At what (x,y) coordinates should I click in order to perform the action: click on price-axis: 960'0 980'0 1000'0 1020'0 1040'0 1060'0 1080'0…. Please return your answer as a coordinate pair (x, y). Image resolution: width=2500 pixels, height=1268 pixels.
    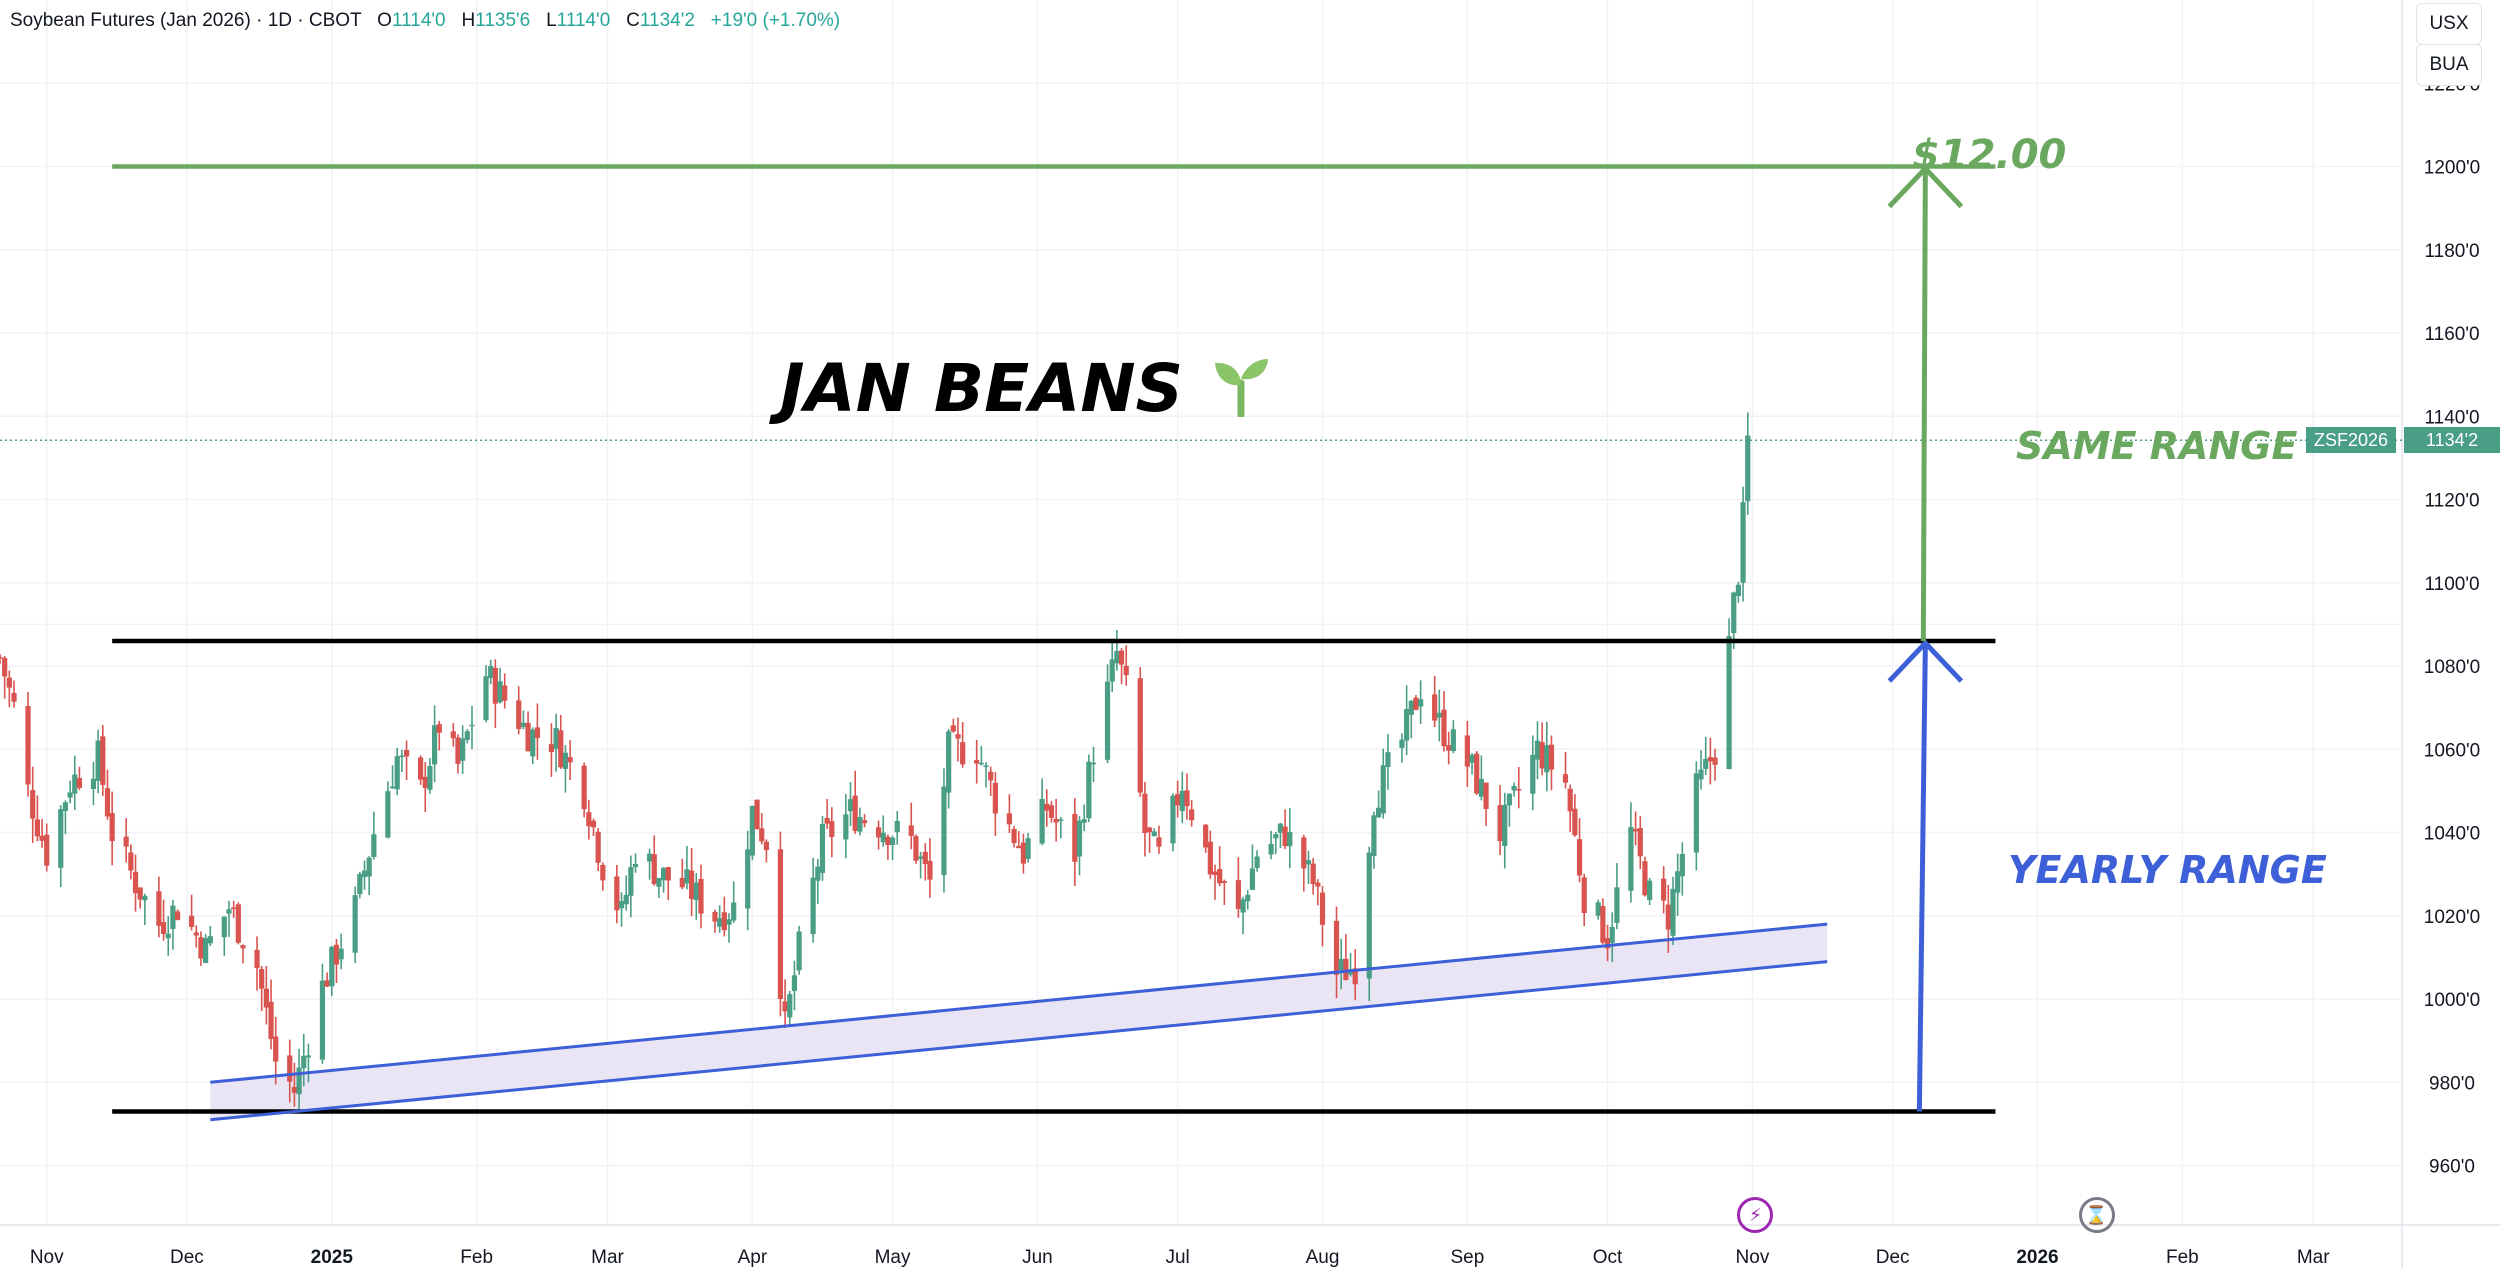
    Looking at the image, I should click on (2452, 625).